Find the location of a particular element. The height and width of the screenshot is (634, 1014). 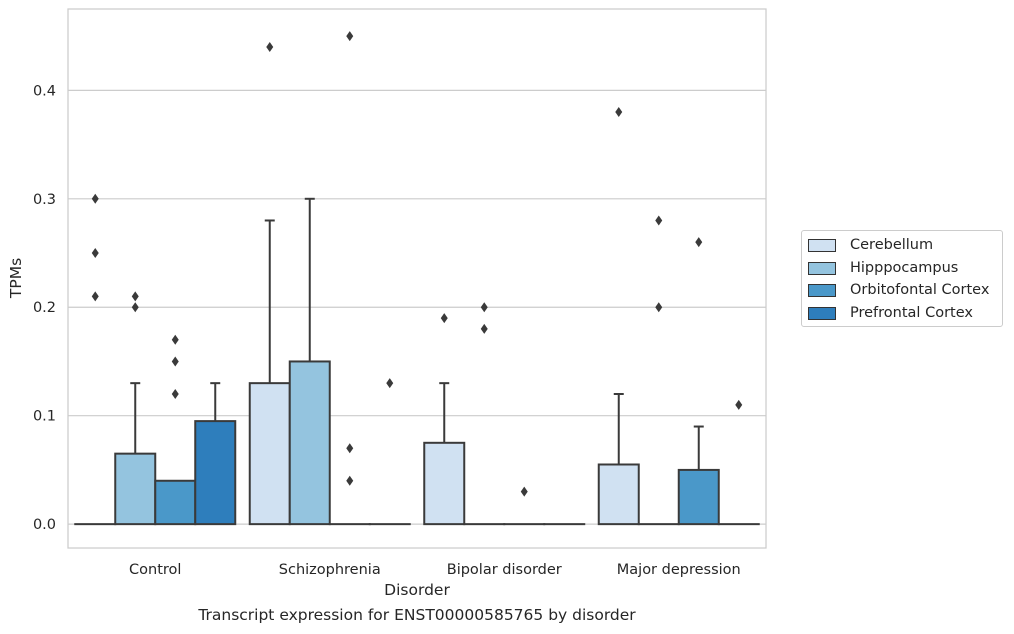

x-axis-label: Disorder is located at coordinates (417, 590).